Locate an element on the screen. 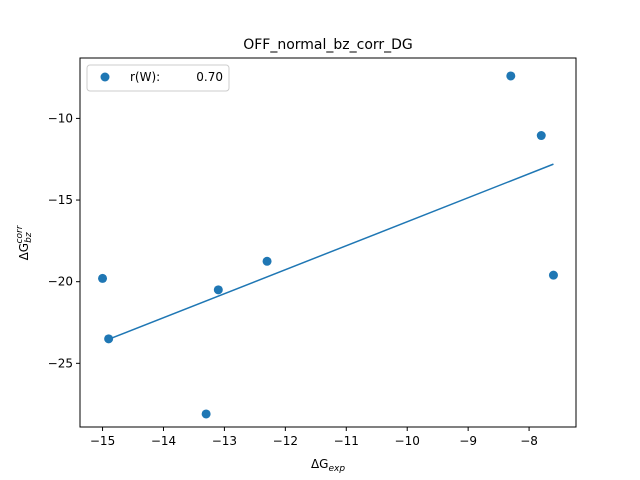 The height and width of the screenshot is (480, 640). y-axis-label: ΔGbzcorr is located at coordinates (24, 242).